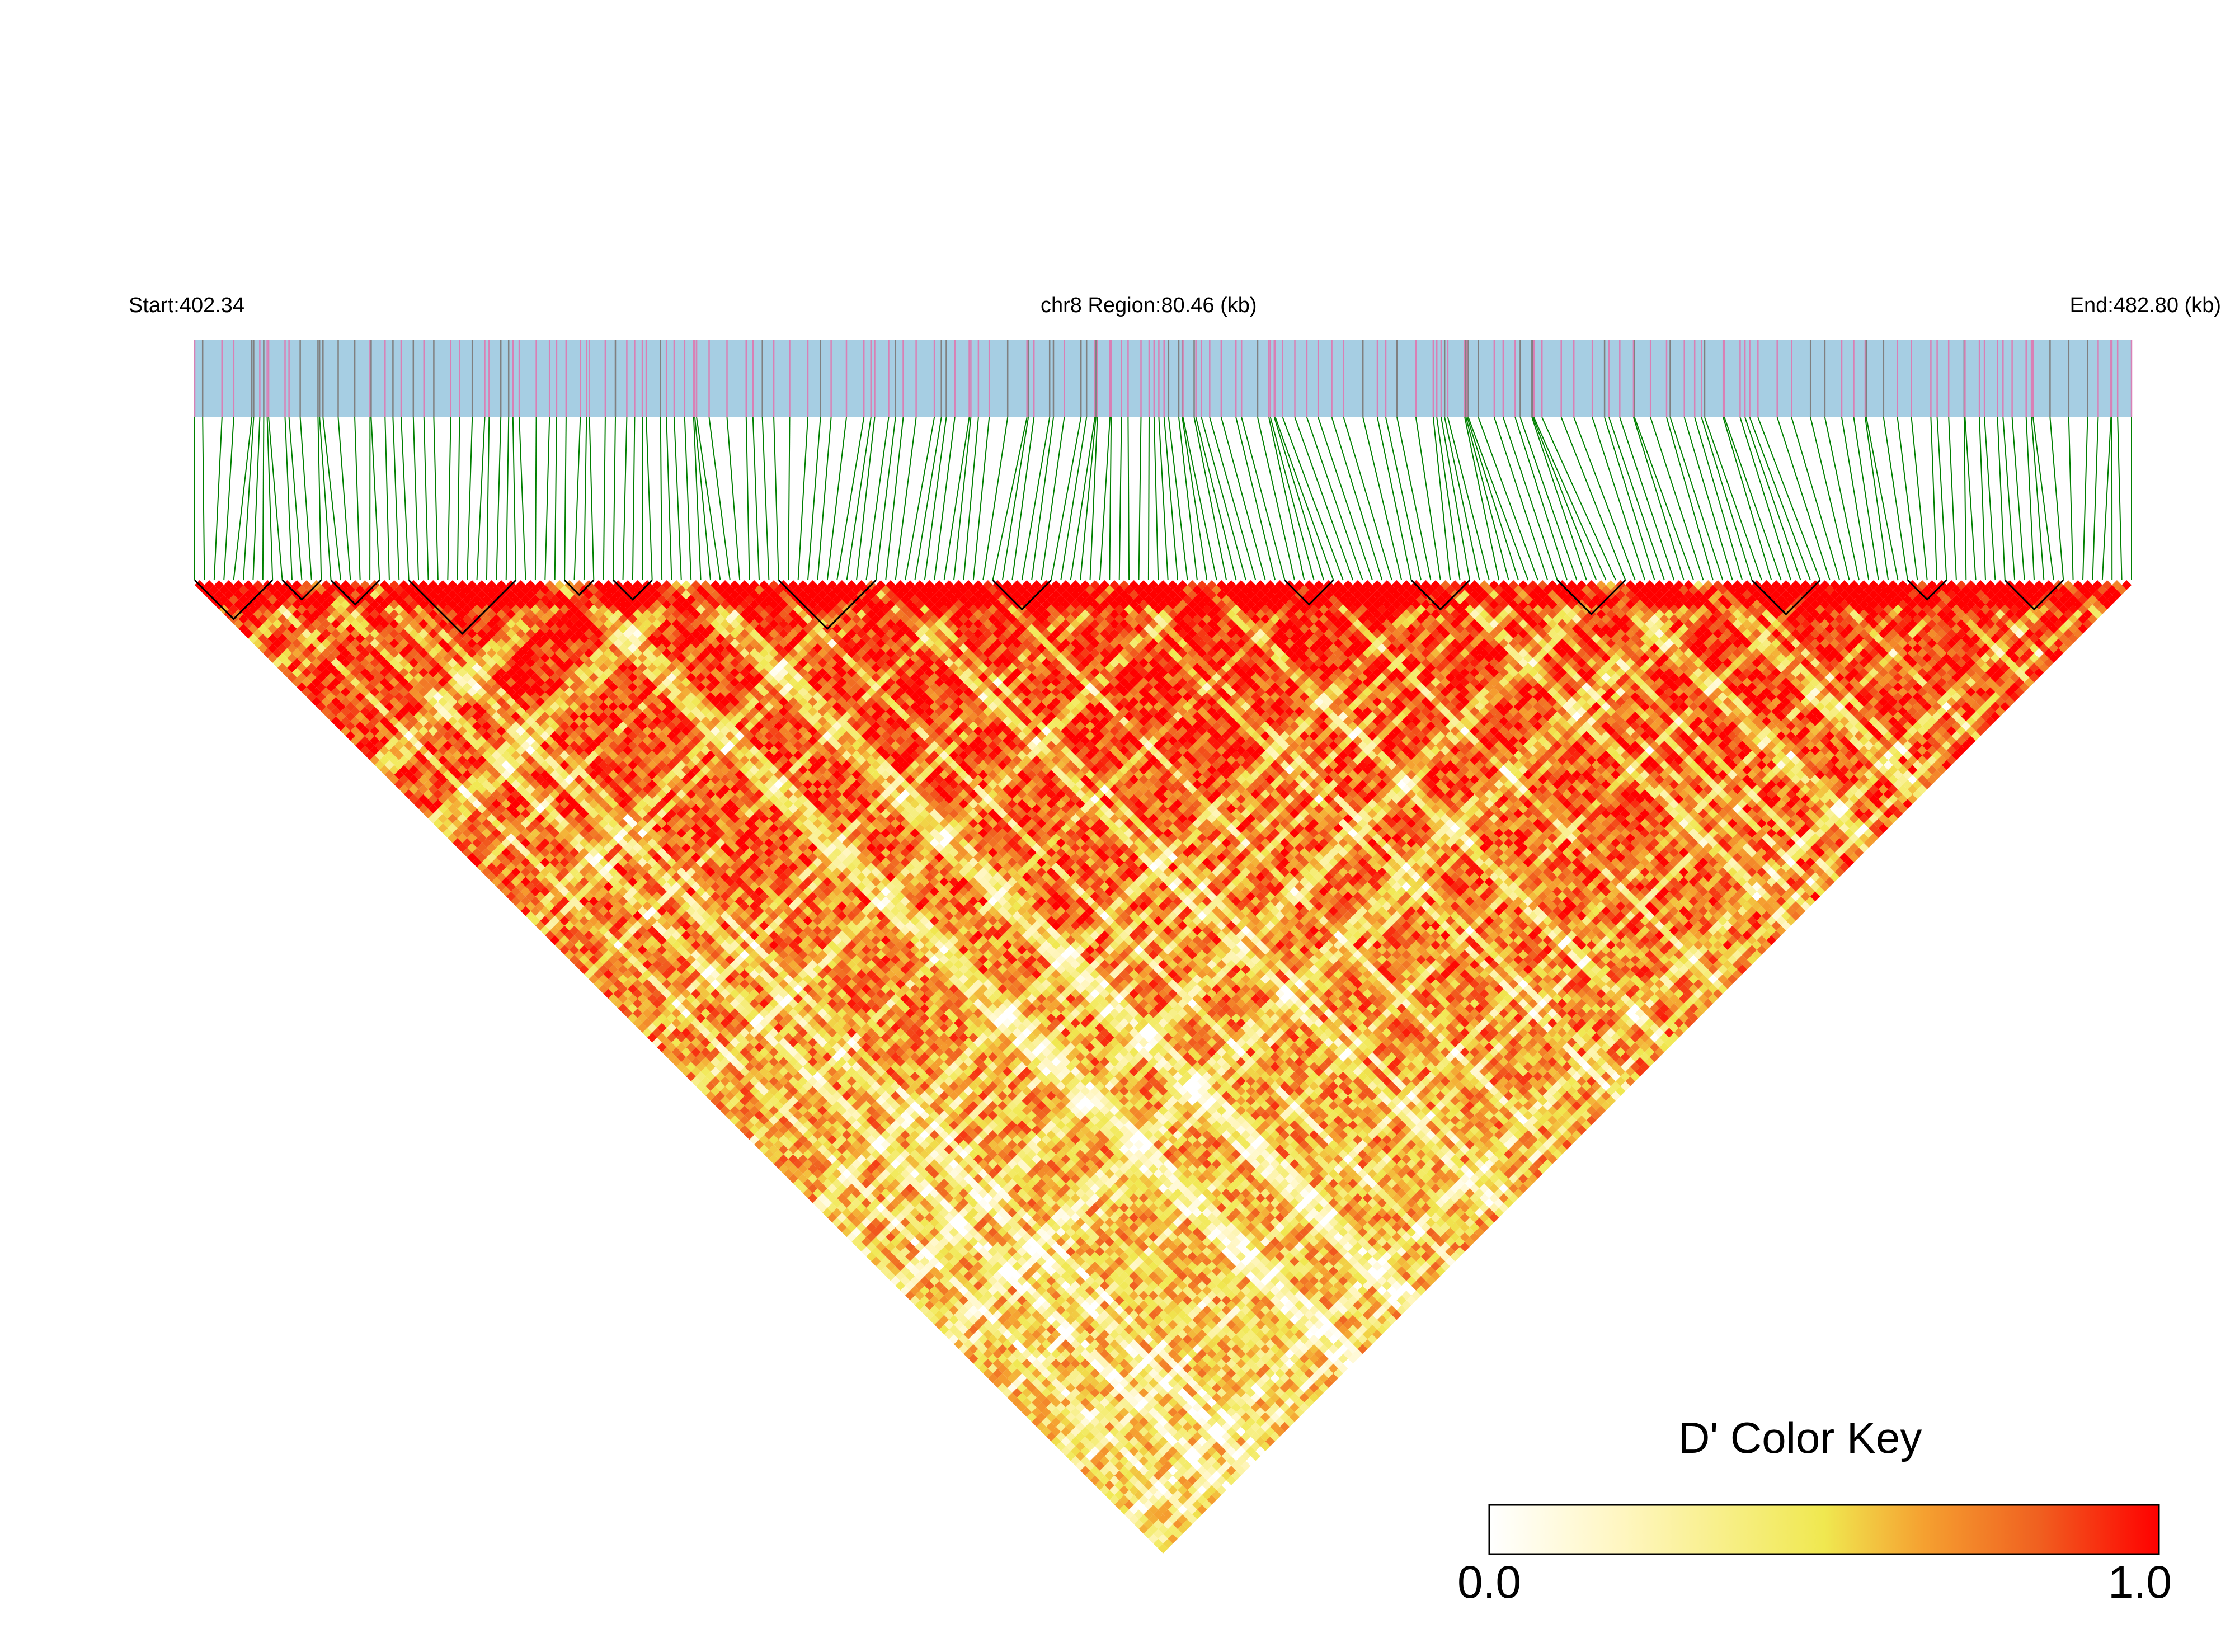 The height and width of the screenshot is (1652, 2235). I want to click on snp-track, so click(1163, 379).